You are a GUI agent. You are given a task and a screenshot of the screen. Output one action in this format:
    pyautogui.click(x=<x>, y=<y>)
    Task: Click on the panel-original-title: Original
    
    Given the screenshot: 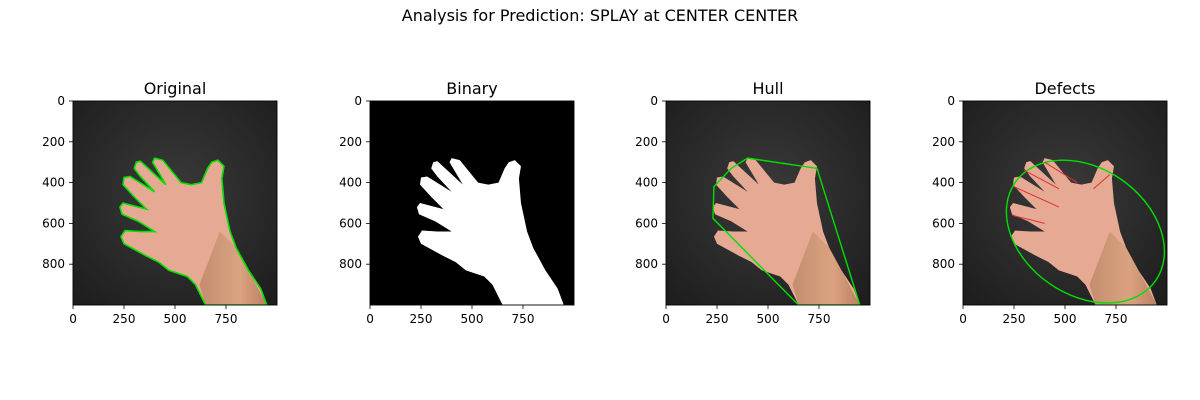 What is the action you would take?
    pyautogui.click(x=175, y=88)
    